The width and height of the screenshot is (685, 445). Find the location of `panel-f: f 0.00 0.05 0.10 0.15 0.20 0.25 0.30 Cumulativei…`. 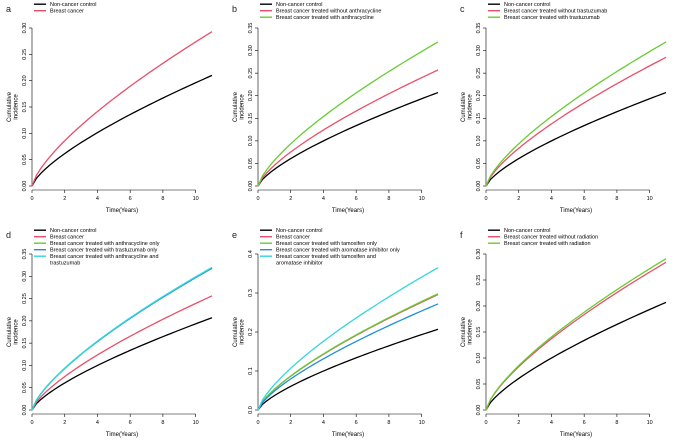

panel-f: f 0.00 0.05 0.10 0.15 0.20 0.25 0.30 Cumulativei… is located at coordinates (563, 333).